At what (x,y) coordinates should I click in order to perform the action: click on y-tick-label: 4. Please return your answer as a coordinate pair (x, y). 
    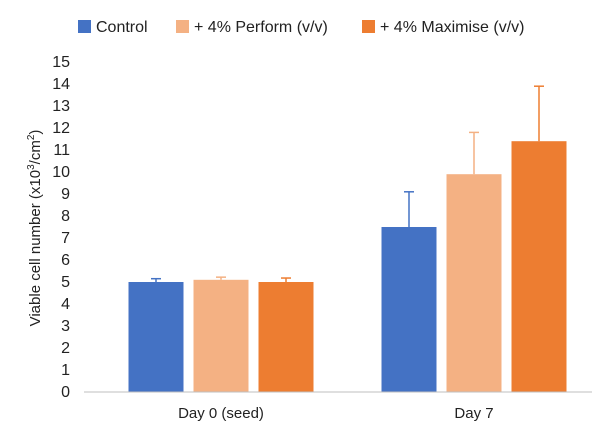
    Looking at the image, I should click on (65, 304).